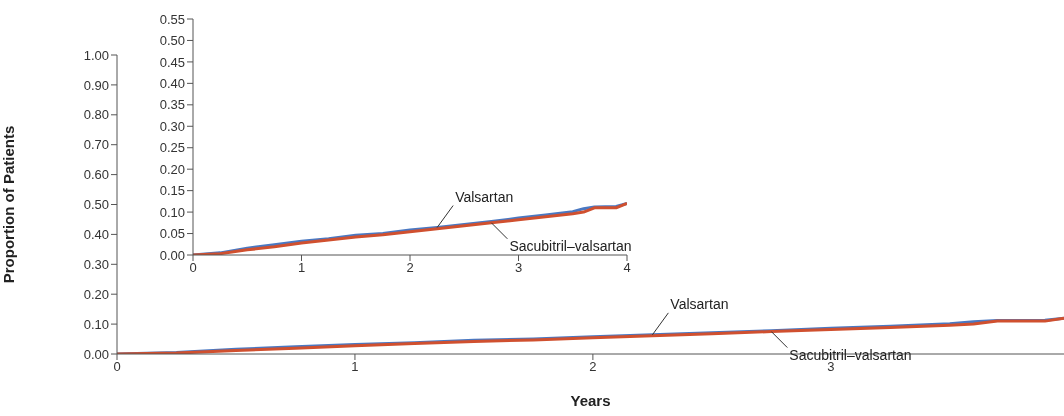 The width and height of the screenshot is (1064, 416). I want to click on y-axis-title: Proportion of Patients, so click(8, 204).